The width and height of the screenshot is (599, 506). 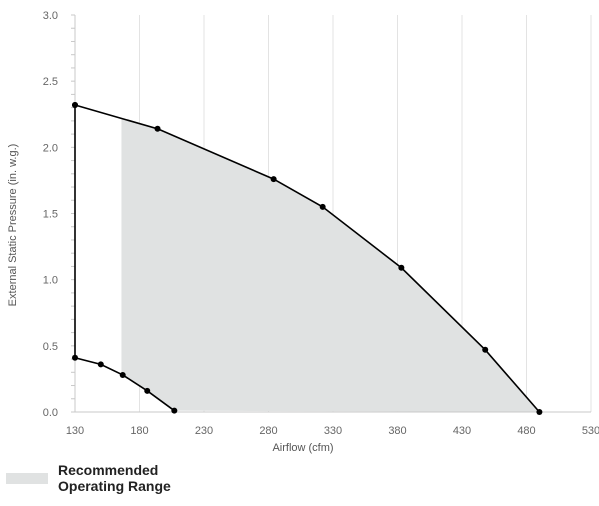 I want to click on x-tick-label: 130, so click(x=75, y=431).